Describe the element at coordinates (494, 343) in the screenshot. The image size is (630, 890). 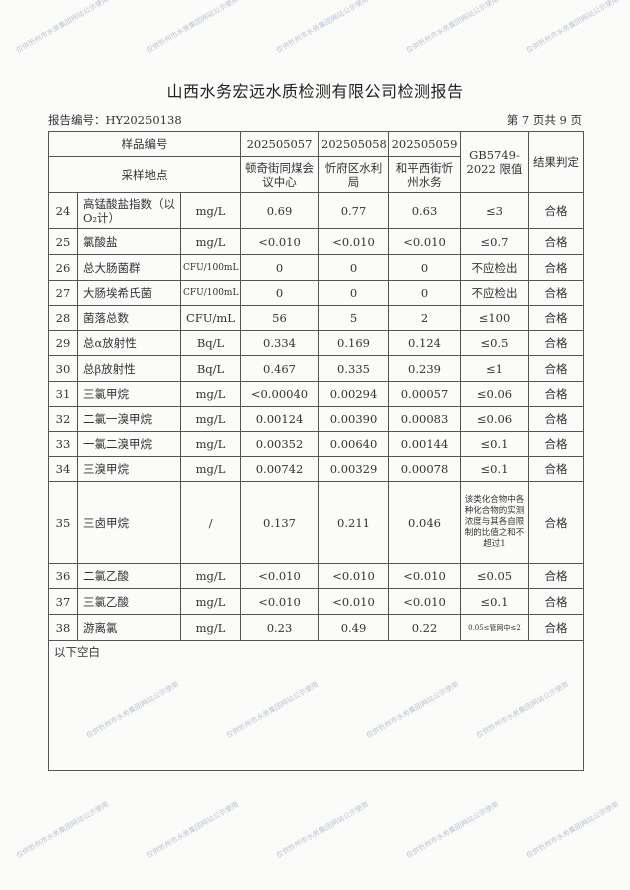
I see `cell-limit: ≤0.5` at that location.